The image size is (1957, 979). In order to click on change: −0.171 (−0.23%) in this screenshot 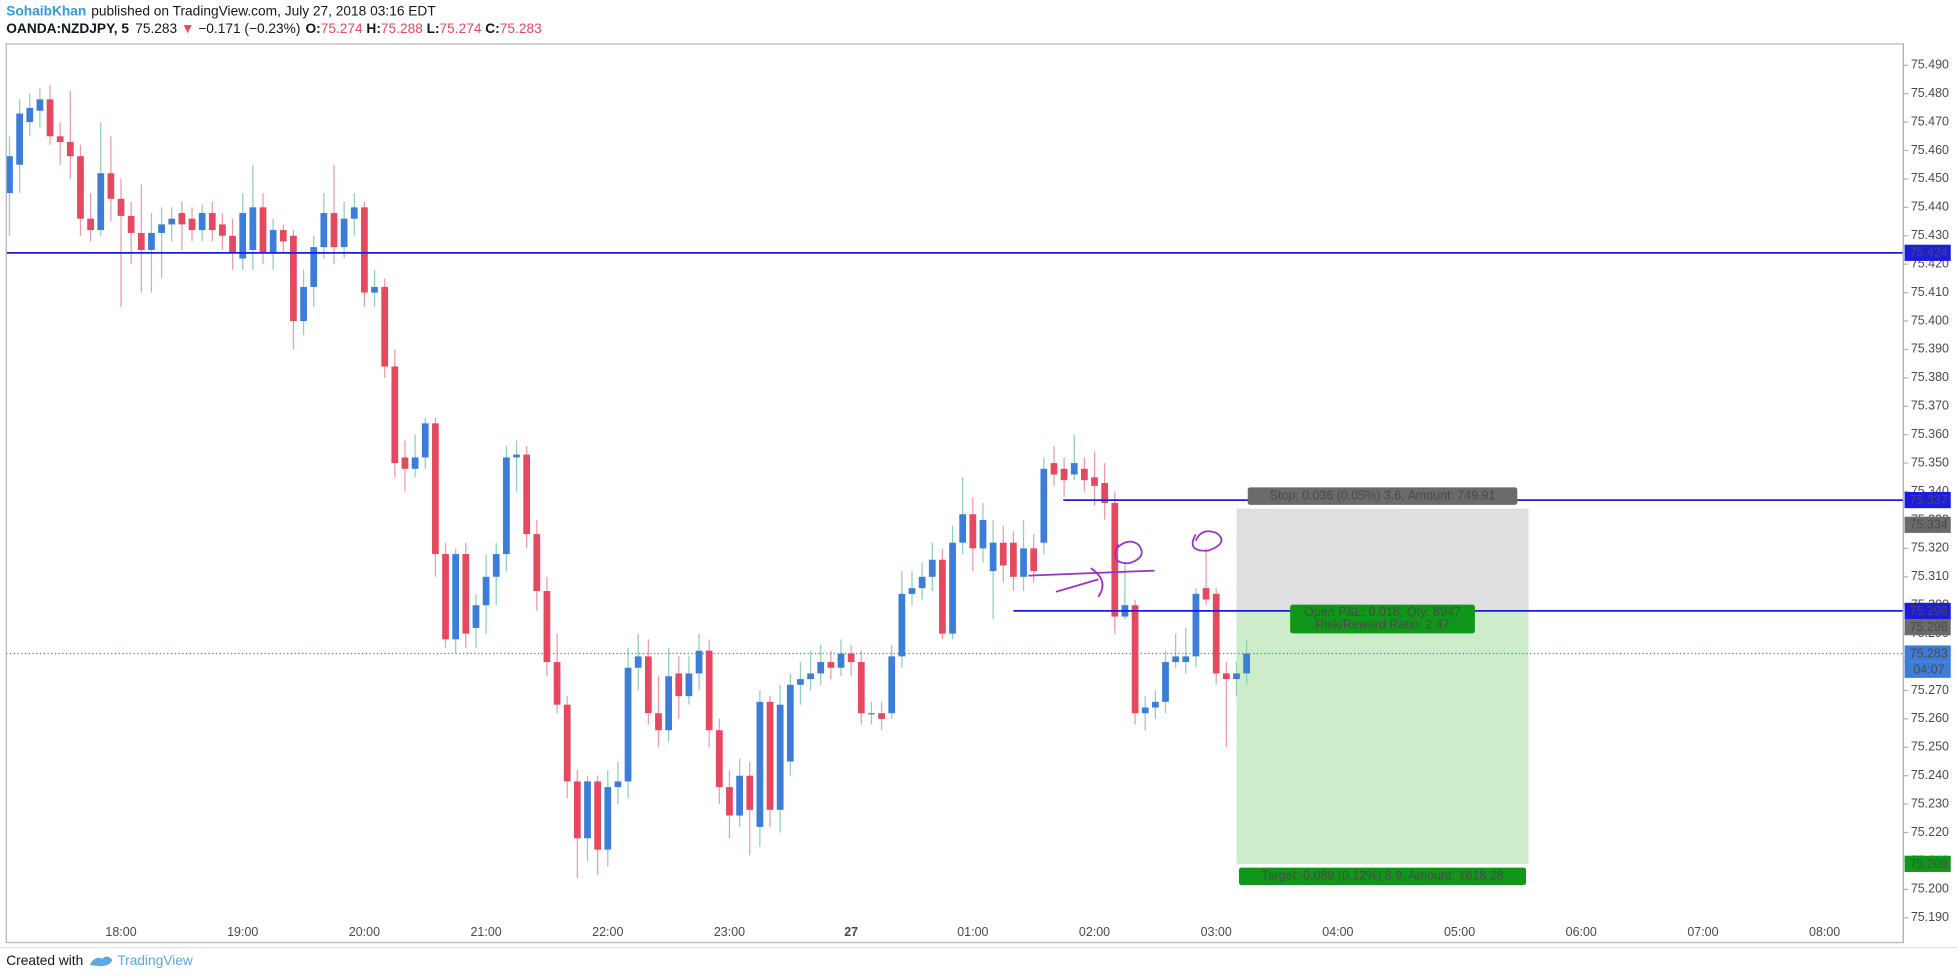, I will do `click(249, 28)`.